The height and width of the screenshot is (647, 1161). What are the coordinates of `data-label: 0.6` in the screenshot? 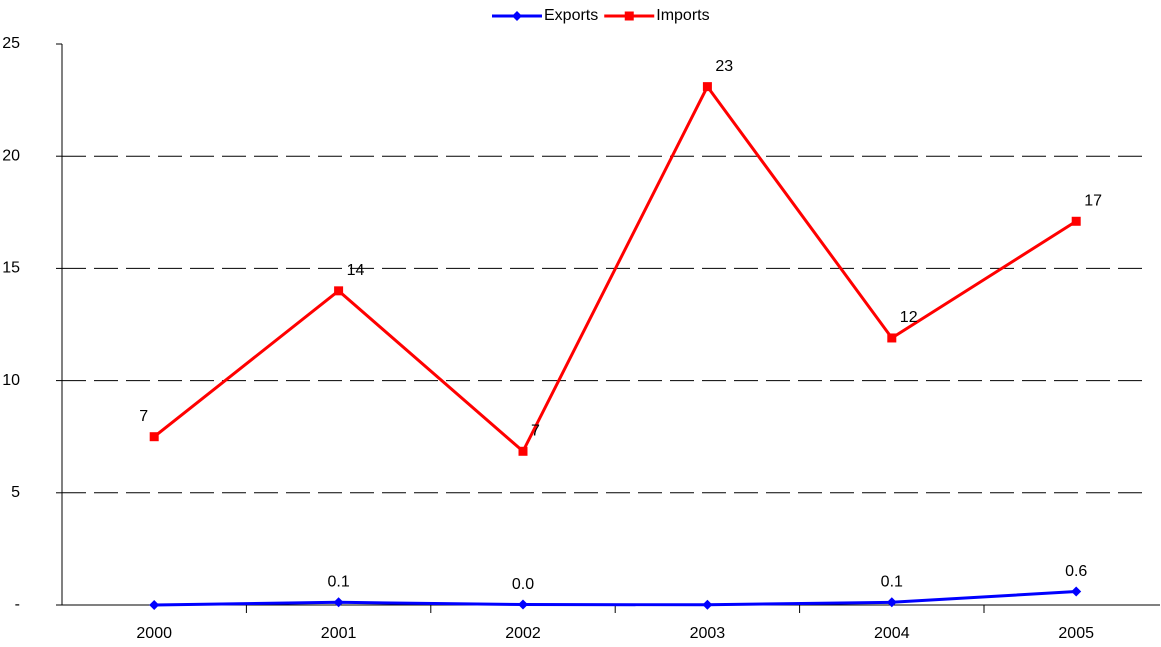 It's located at (1076, 571).